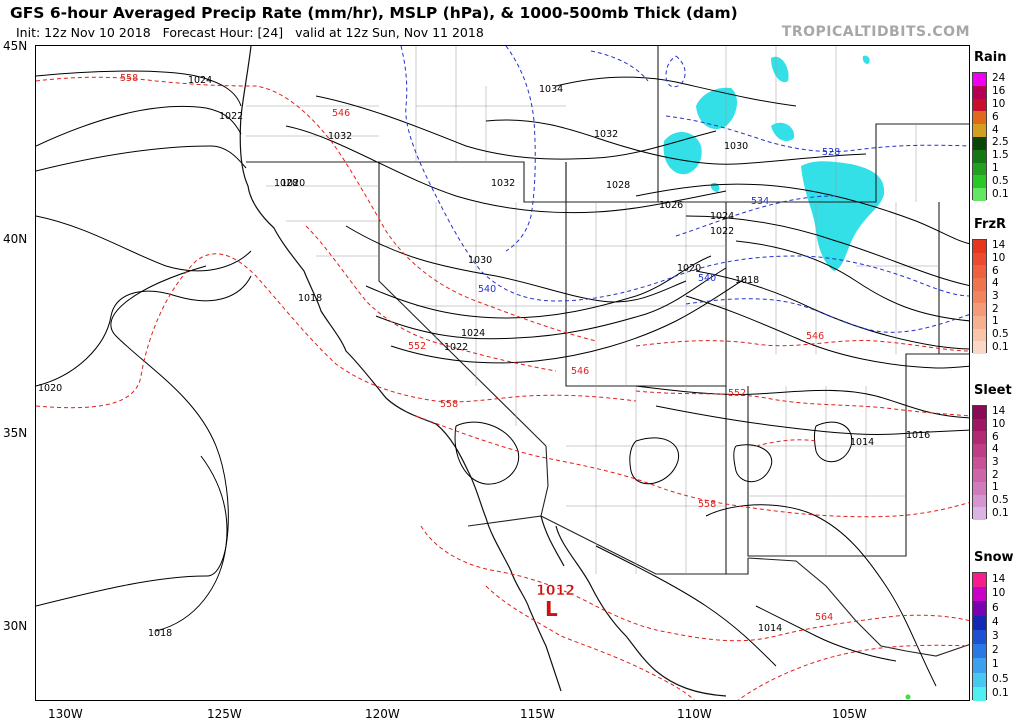 This screenshot has height=723, width=1024. What do you see at coordinates (15, 239) in the screenshot?
I see `lat-label-40n: 40N` at bounding box center [15, 239].